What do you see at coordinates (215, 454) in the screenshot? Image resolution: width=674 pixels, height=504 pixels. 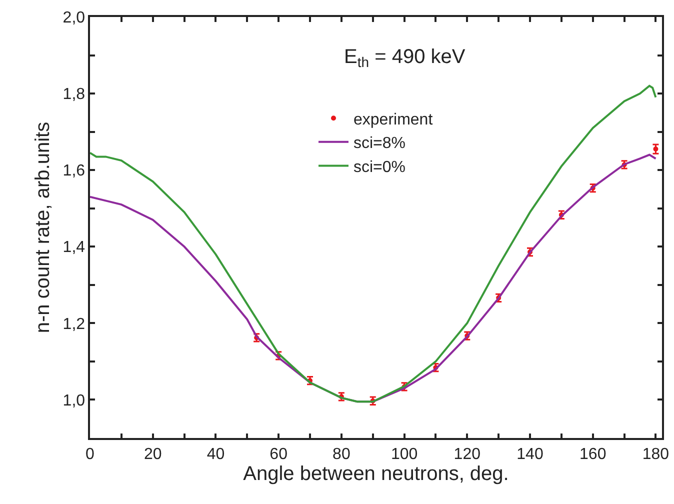 I see `x-tick-label: 40` at bounding box center [215, 454].